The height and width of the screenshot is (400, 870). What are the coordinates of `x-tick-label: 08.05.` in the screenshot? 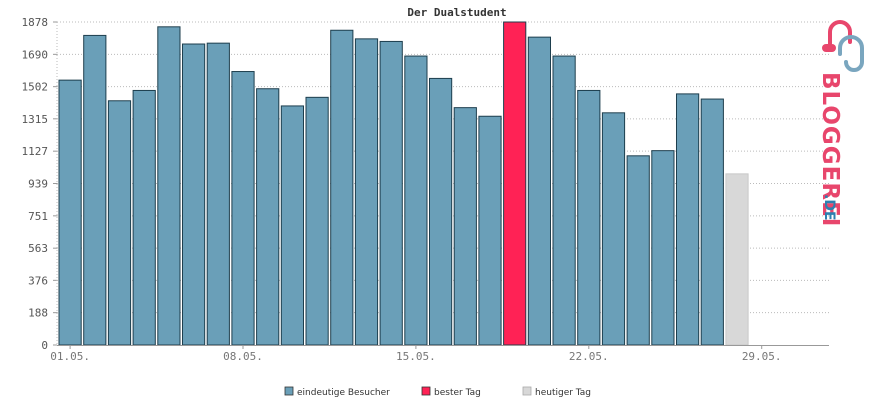 It's located at (243, 356).